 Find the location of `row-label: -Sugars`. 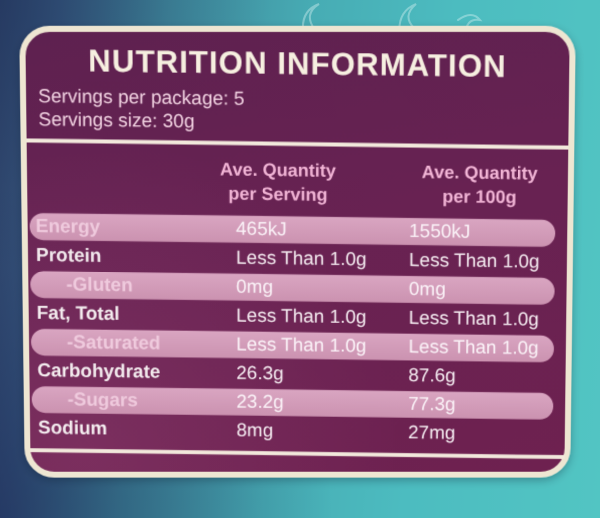

row-label: -Sugars is located at coordinates (102, 400).